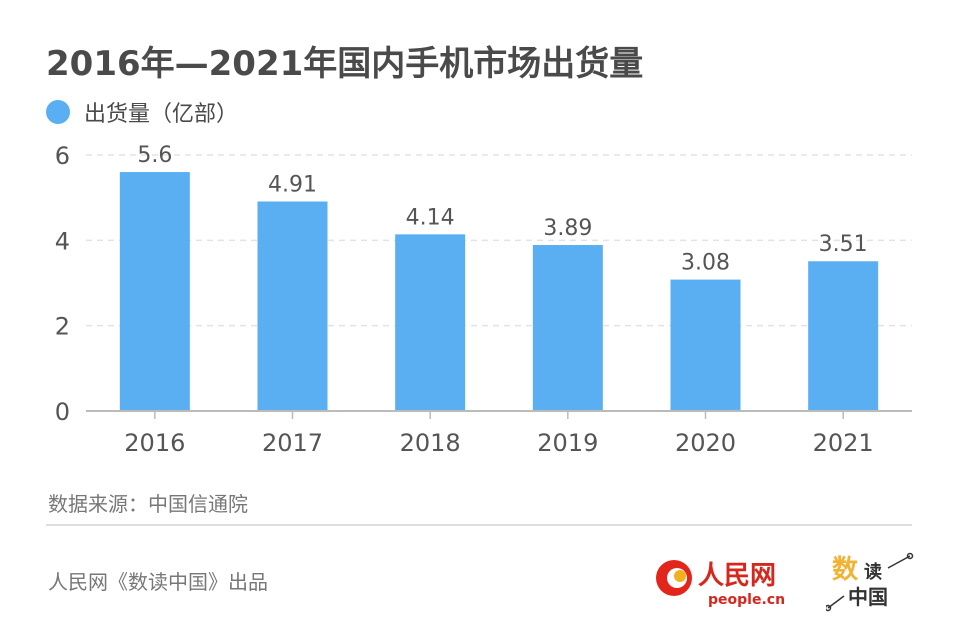 The height and width of the screenshot is (640, 960). I want to click on svg-text: 人民网, so click(737, 576).